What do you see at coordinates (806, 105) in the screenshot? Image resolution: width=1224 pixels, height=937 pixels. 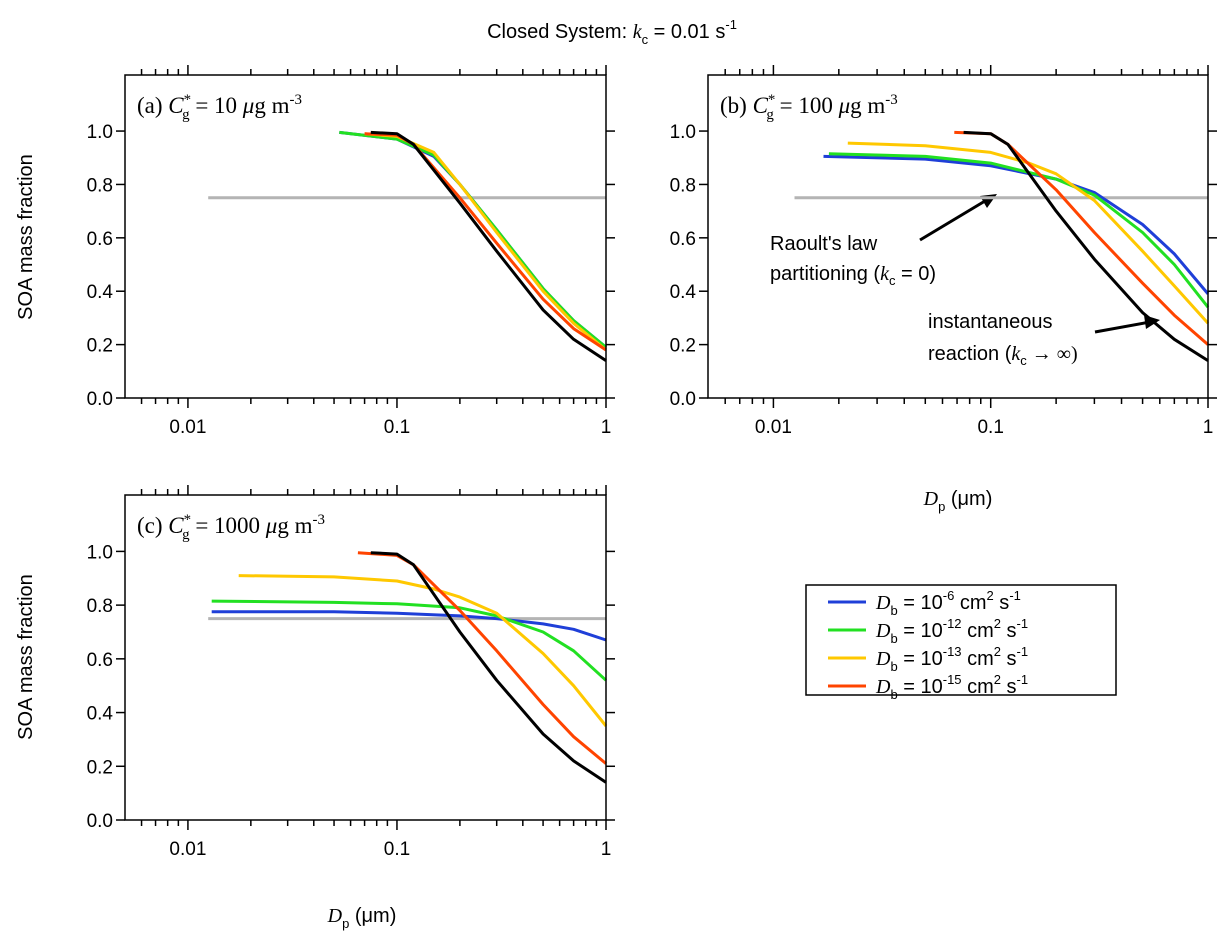 I see `text-part: = 100` at bounding box center [806, 105].